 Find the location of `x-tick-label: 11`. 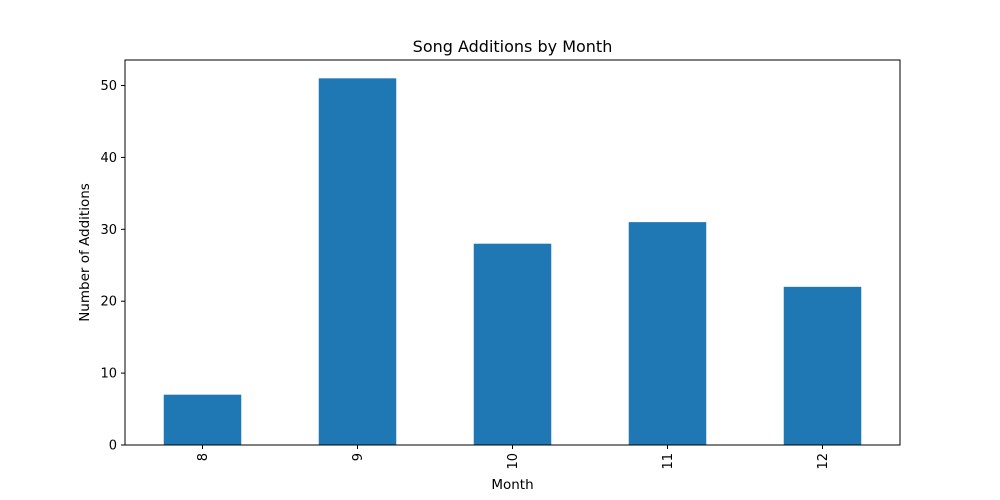

x-tick-label: 11 is located at coordinates (668, 461).